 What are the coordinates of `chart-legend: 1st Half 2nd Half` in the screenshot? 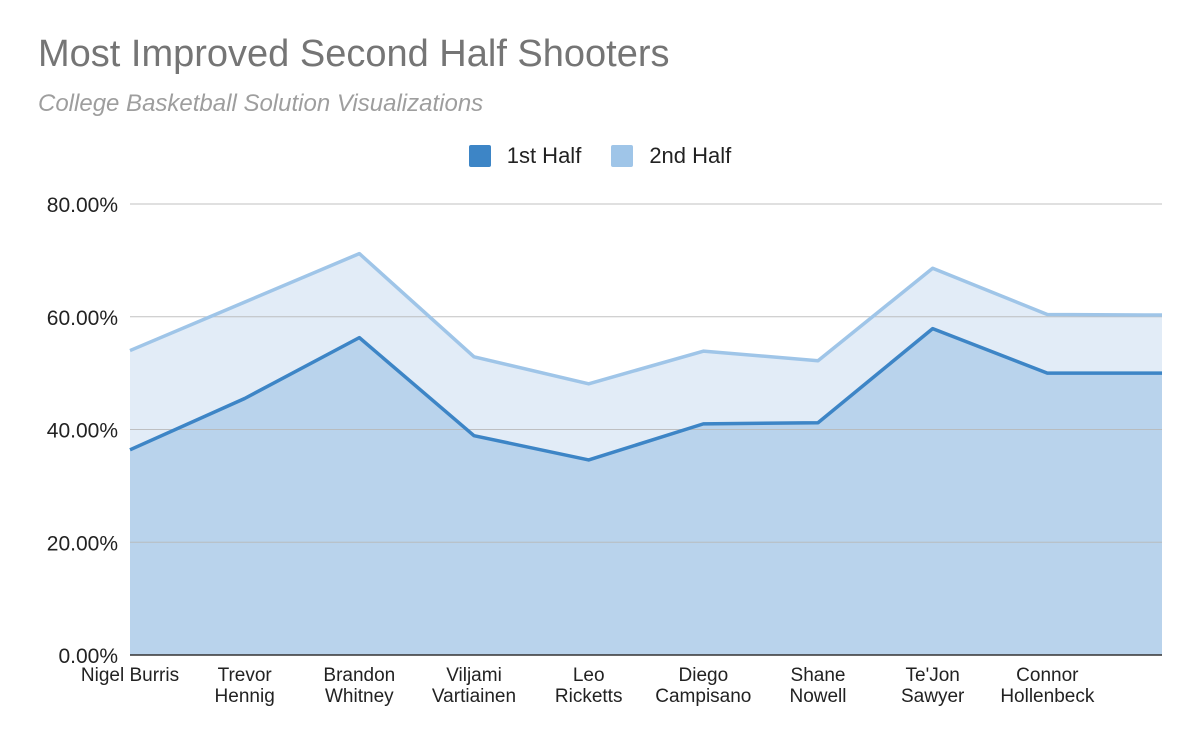 It's located at (600, 156).